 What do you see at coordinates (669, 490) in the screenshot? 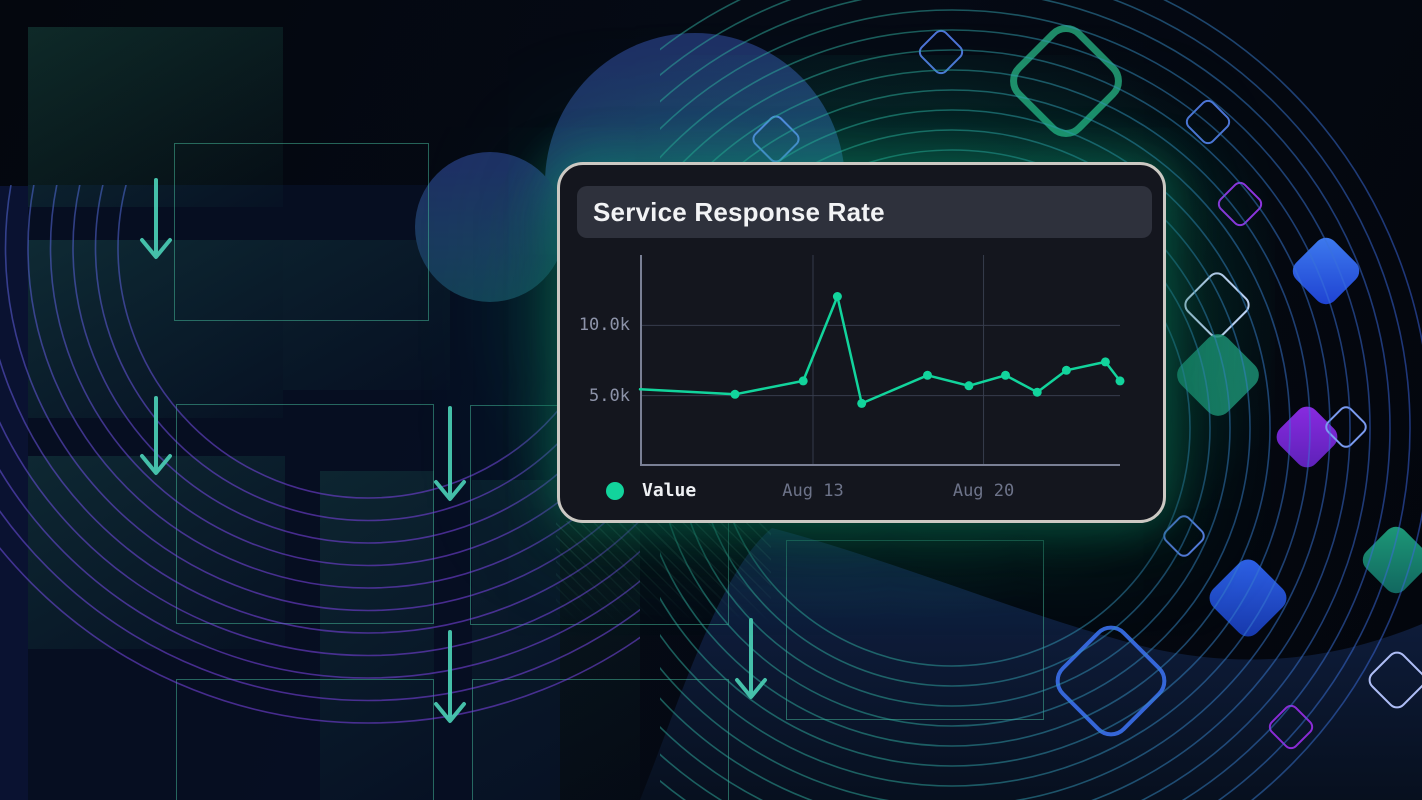
I see `legend-label: Value` at bounding box center [669, 490].